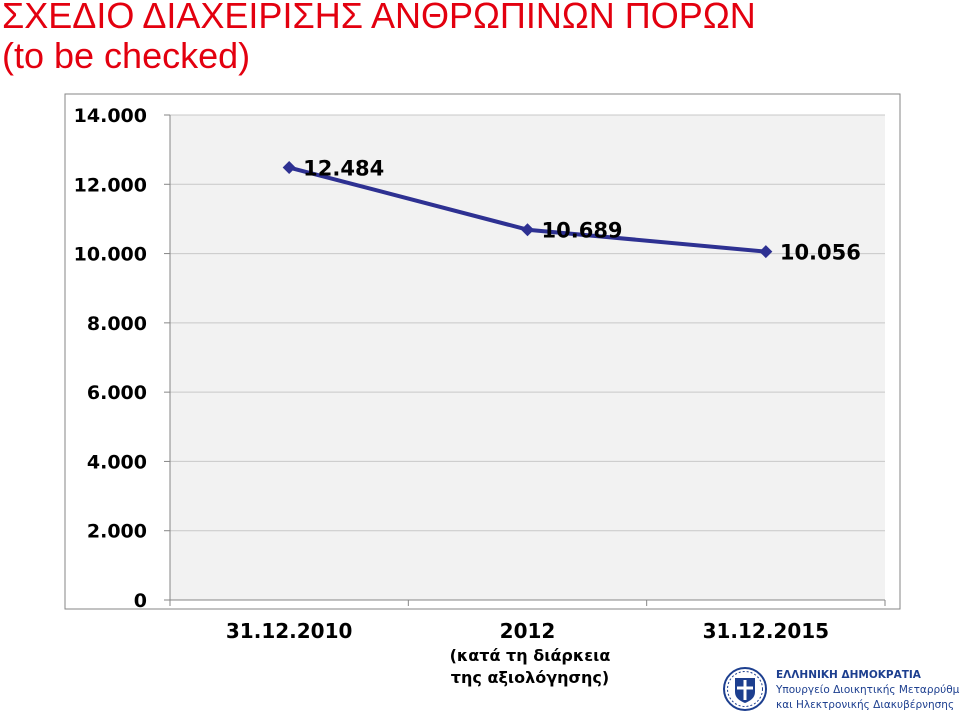  I want to click on y-tick-label: 2.000, so click(117, 532).